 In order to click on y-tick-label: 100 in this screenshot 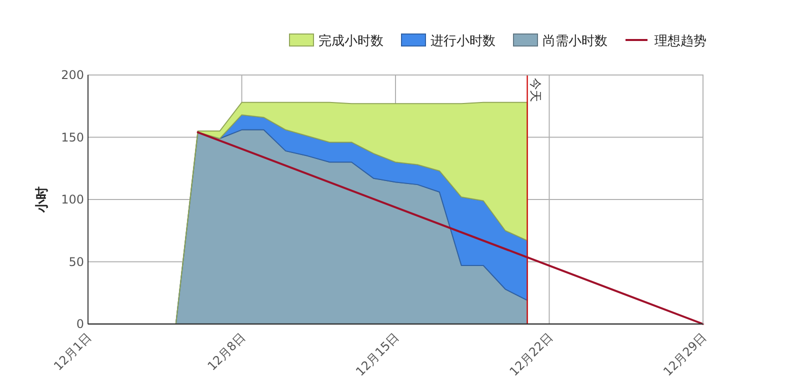, I will do `click(72, 199)`.